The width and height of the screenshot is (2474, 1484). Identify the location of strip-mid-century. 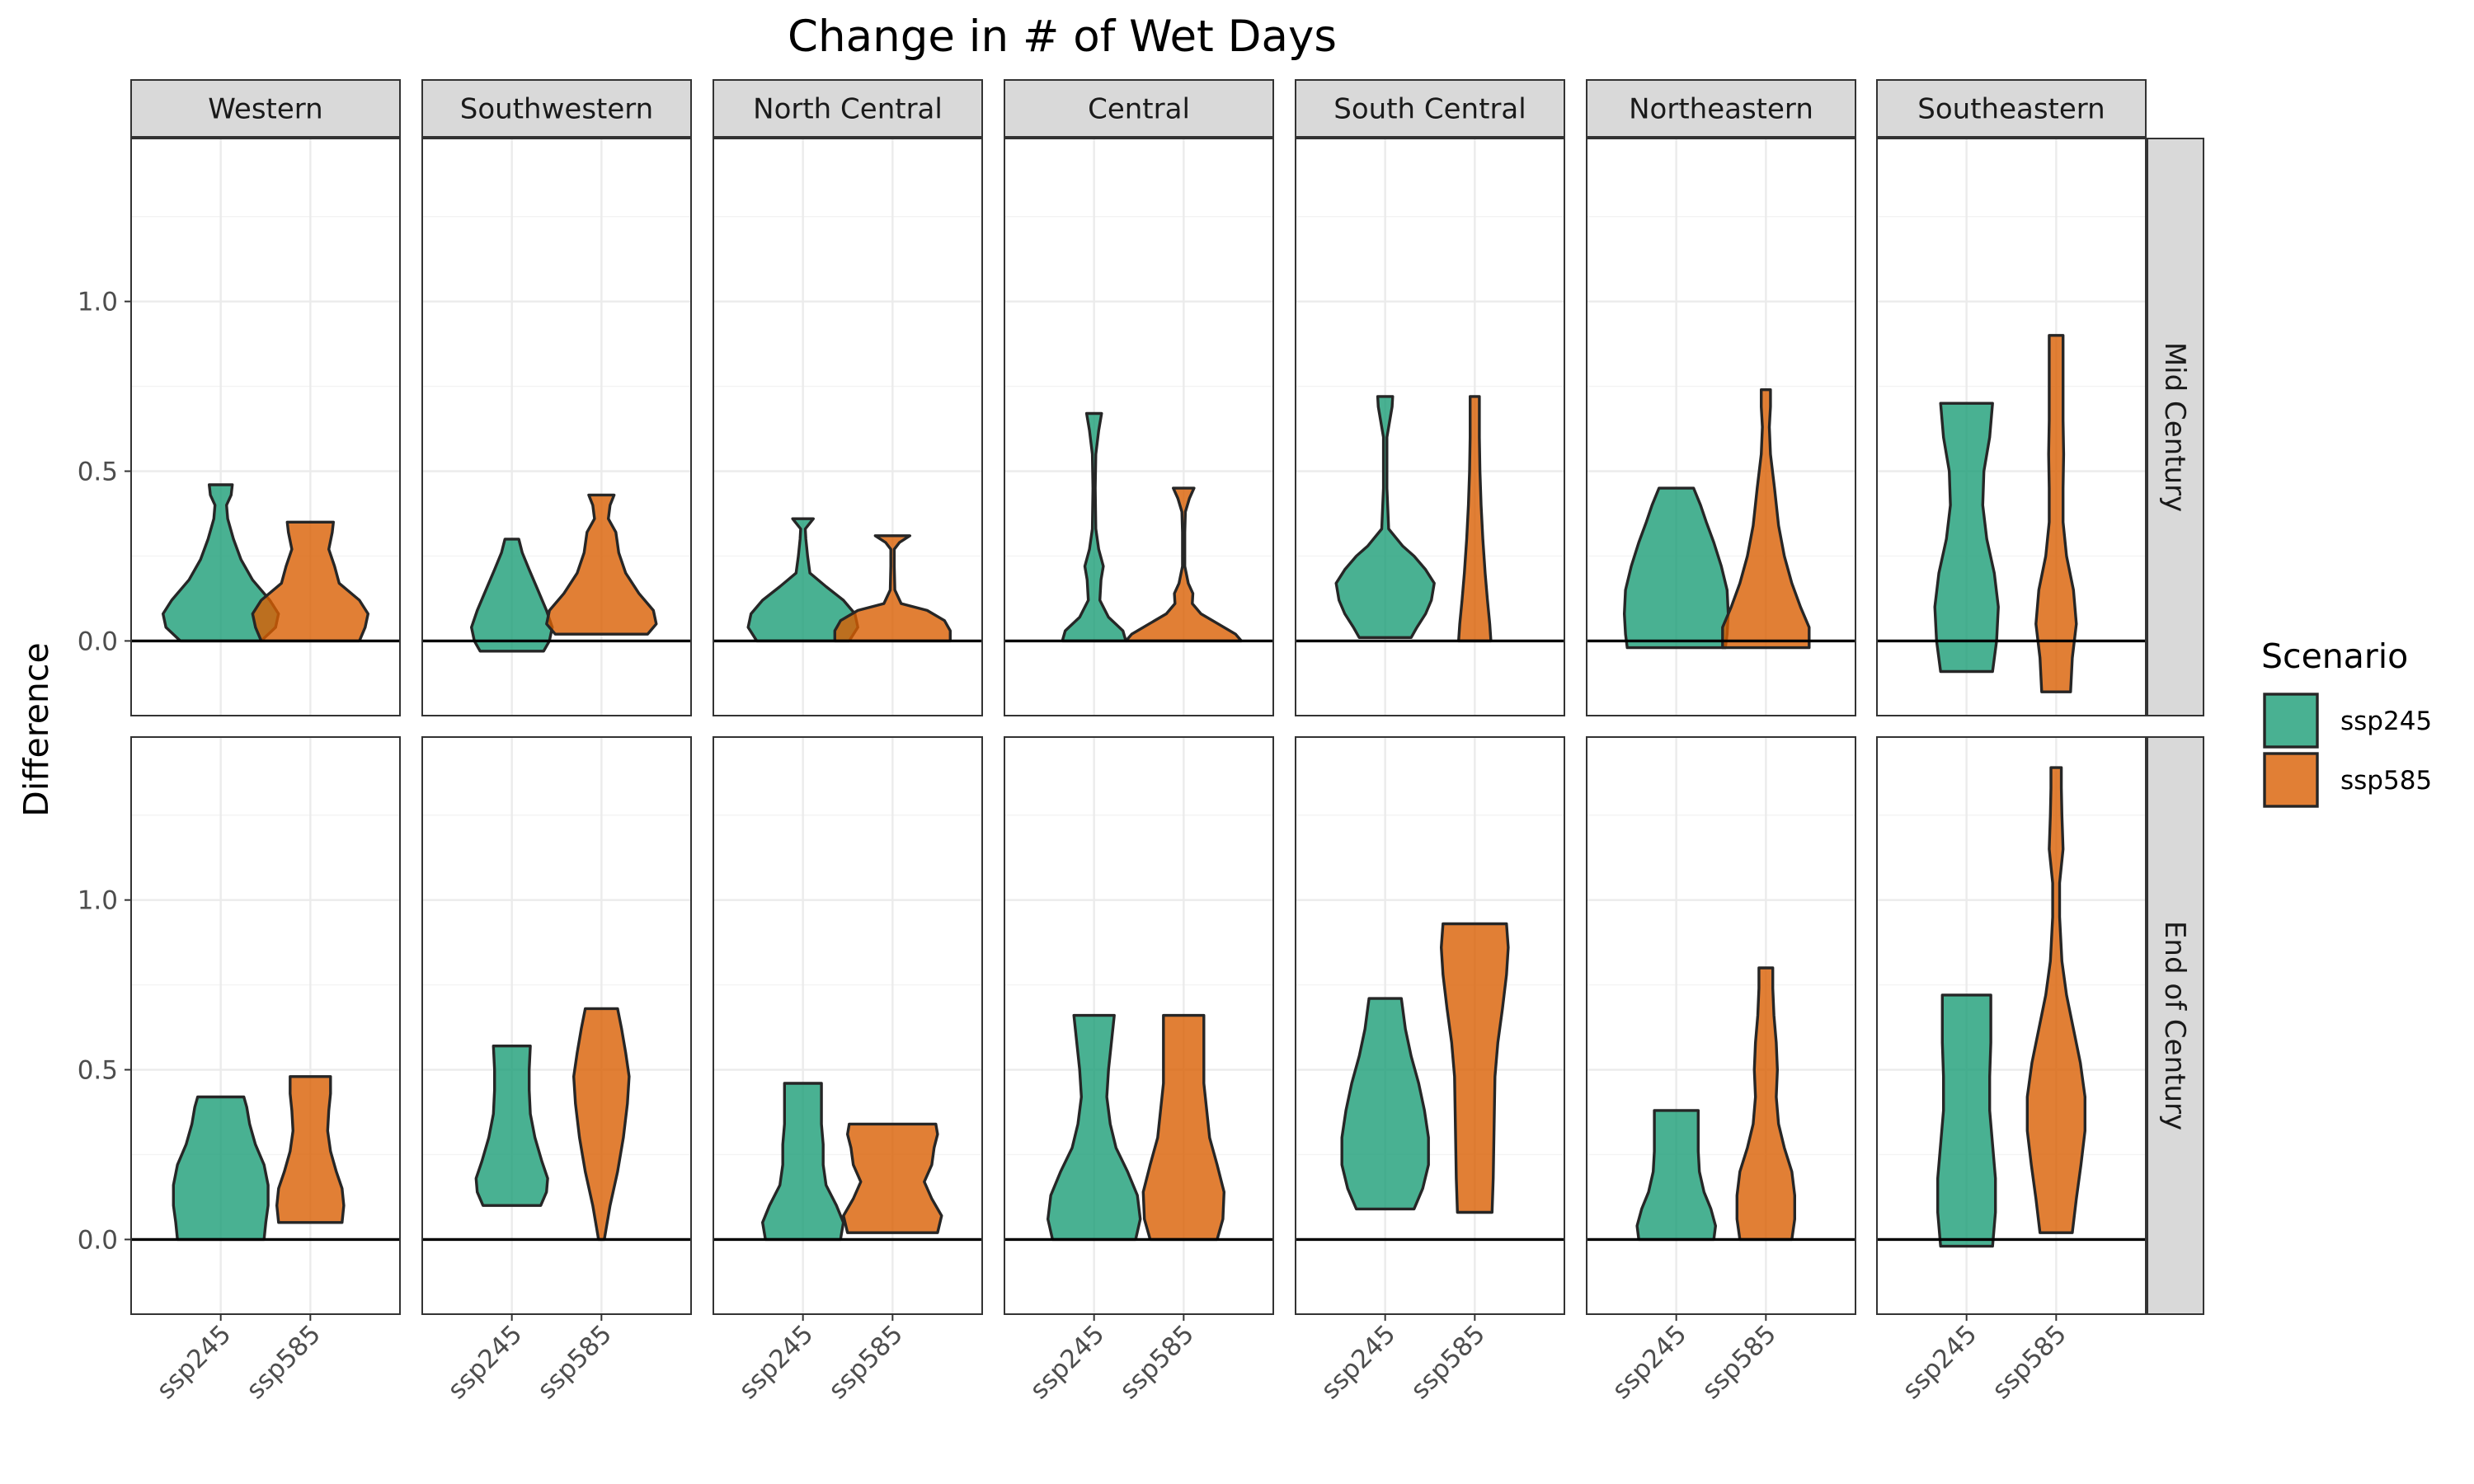
(2175, 427).